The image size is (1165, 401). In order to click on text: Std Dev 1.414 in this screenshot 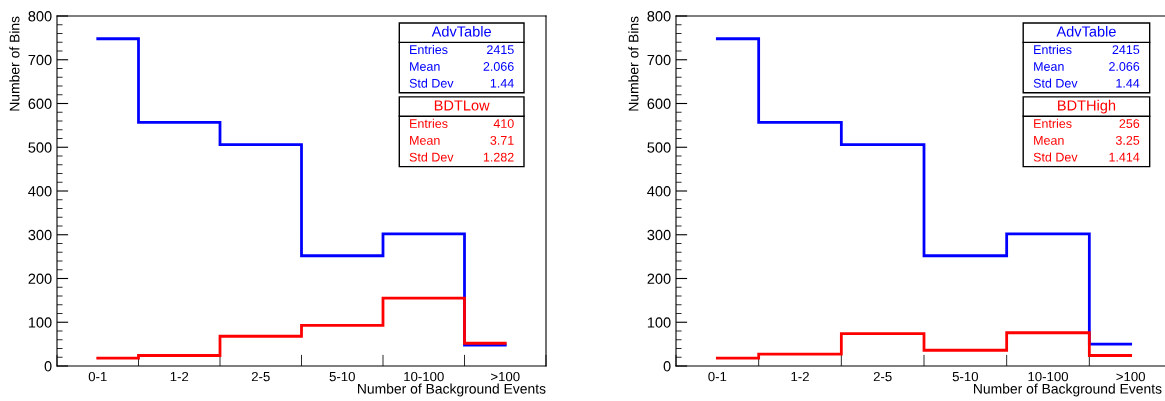, I will do `click(1086, 157)`.